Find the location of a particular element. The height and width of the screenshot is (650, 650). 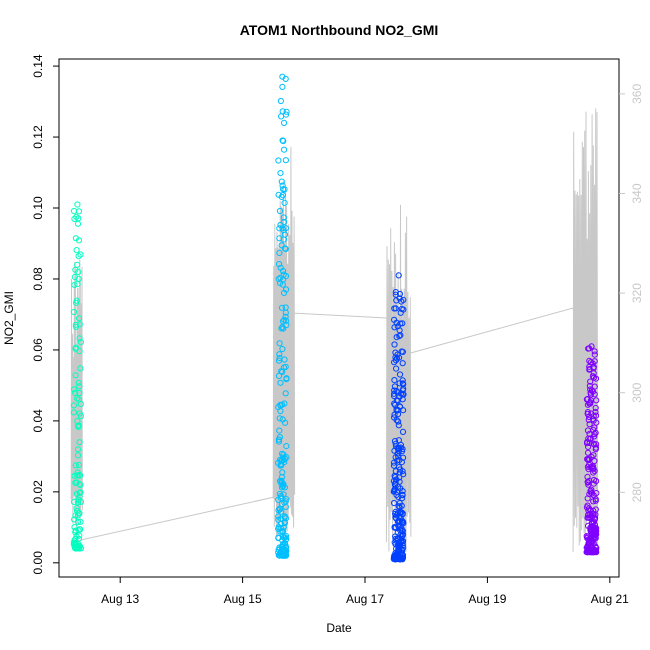

y2-tick-label: 340 is located at coordinates (637, 193).